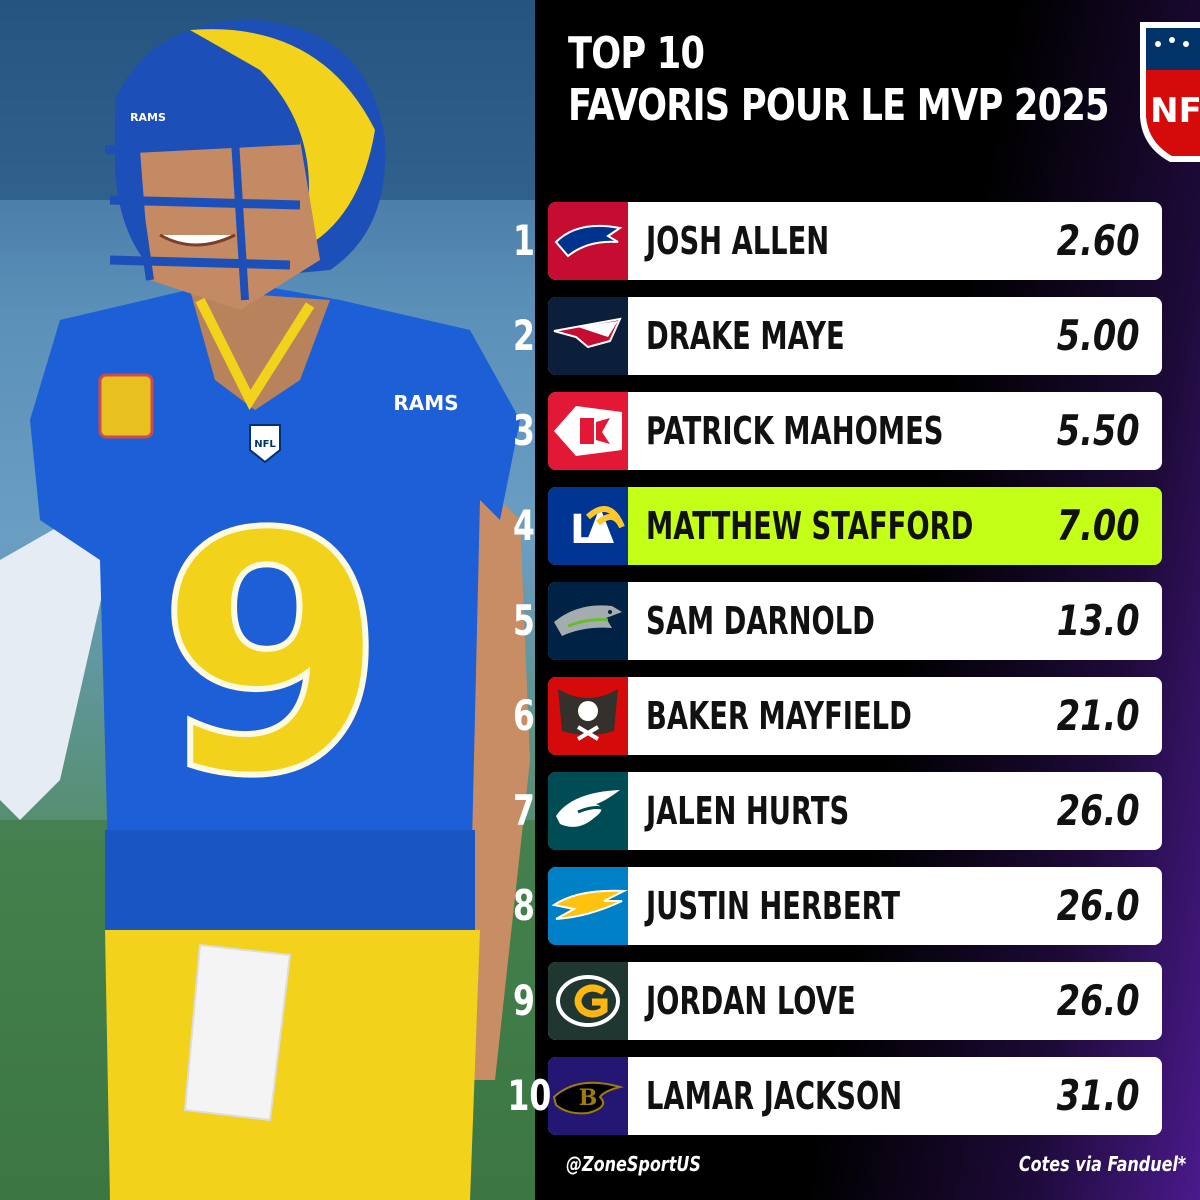 This screenshot has height=1200, width=1200. Describe the element at coordinates (1102, 1164) in the screenshot. I see `odds-source: Cotes via Fanduel*` at that location.